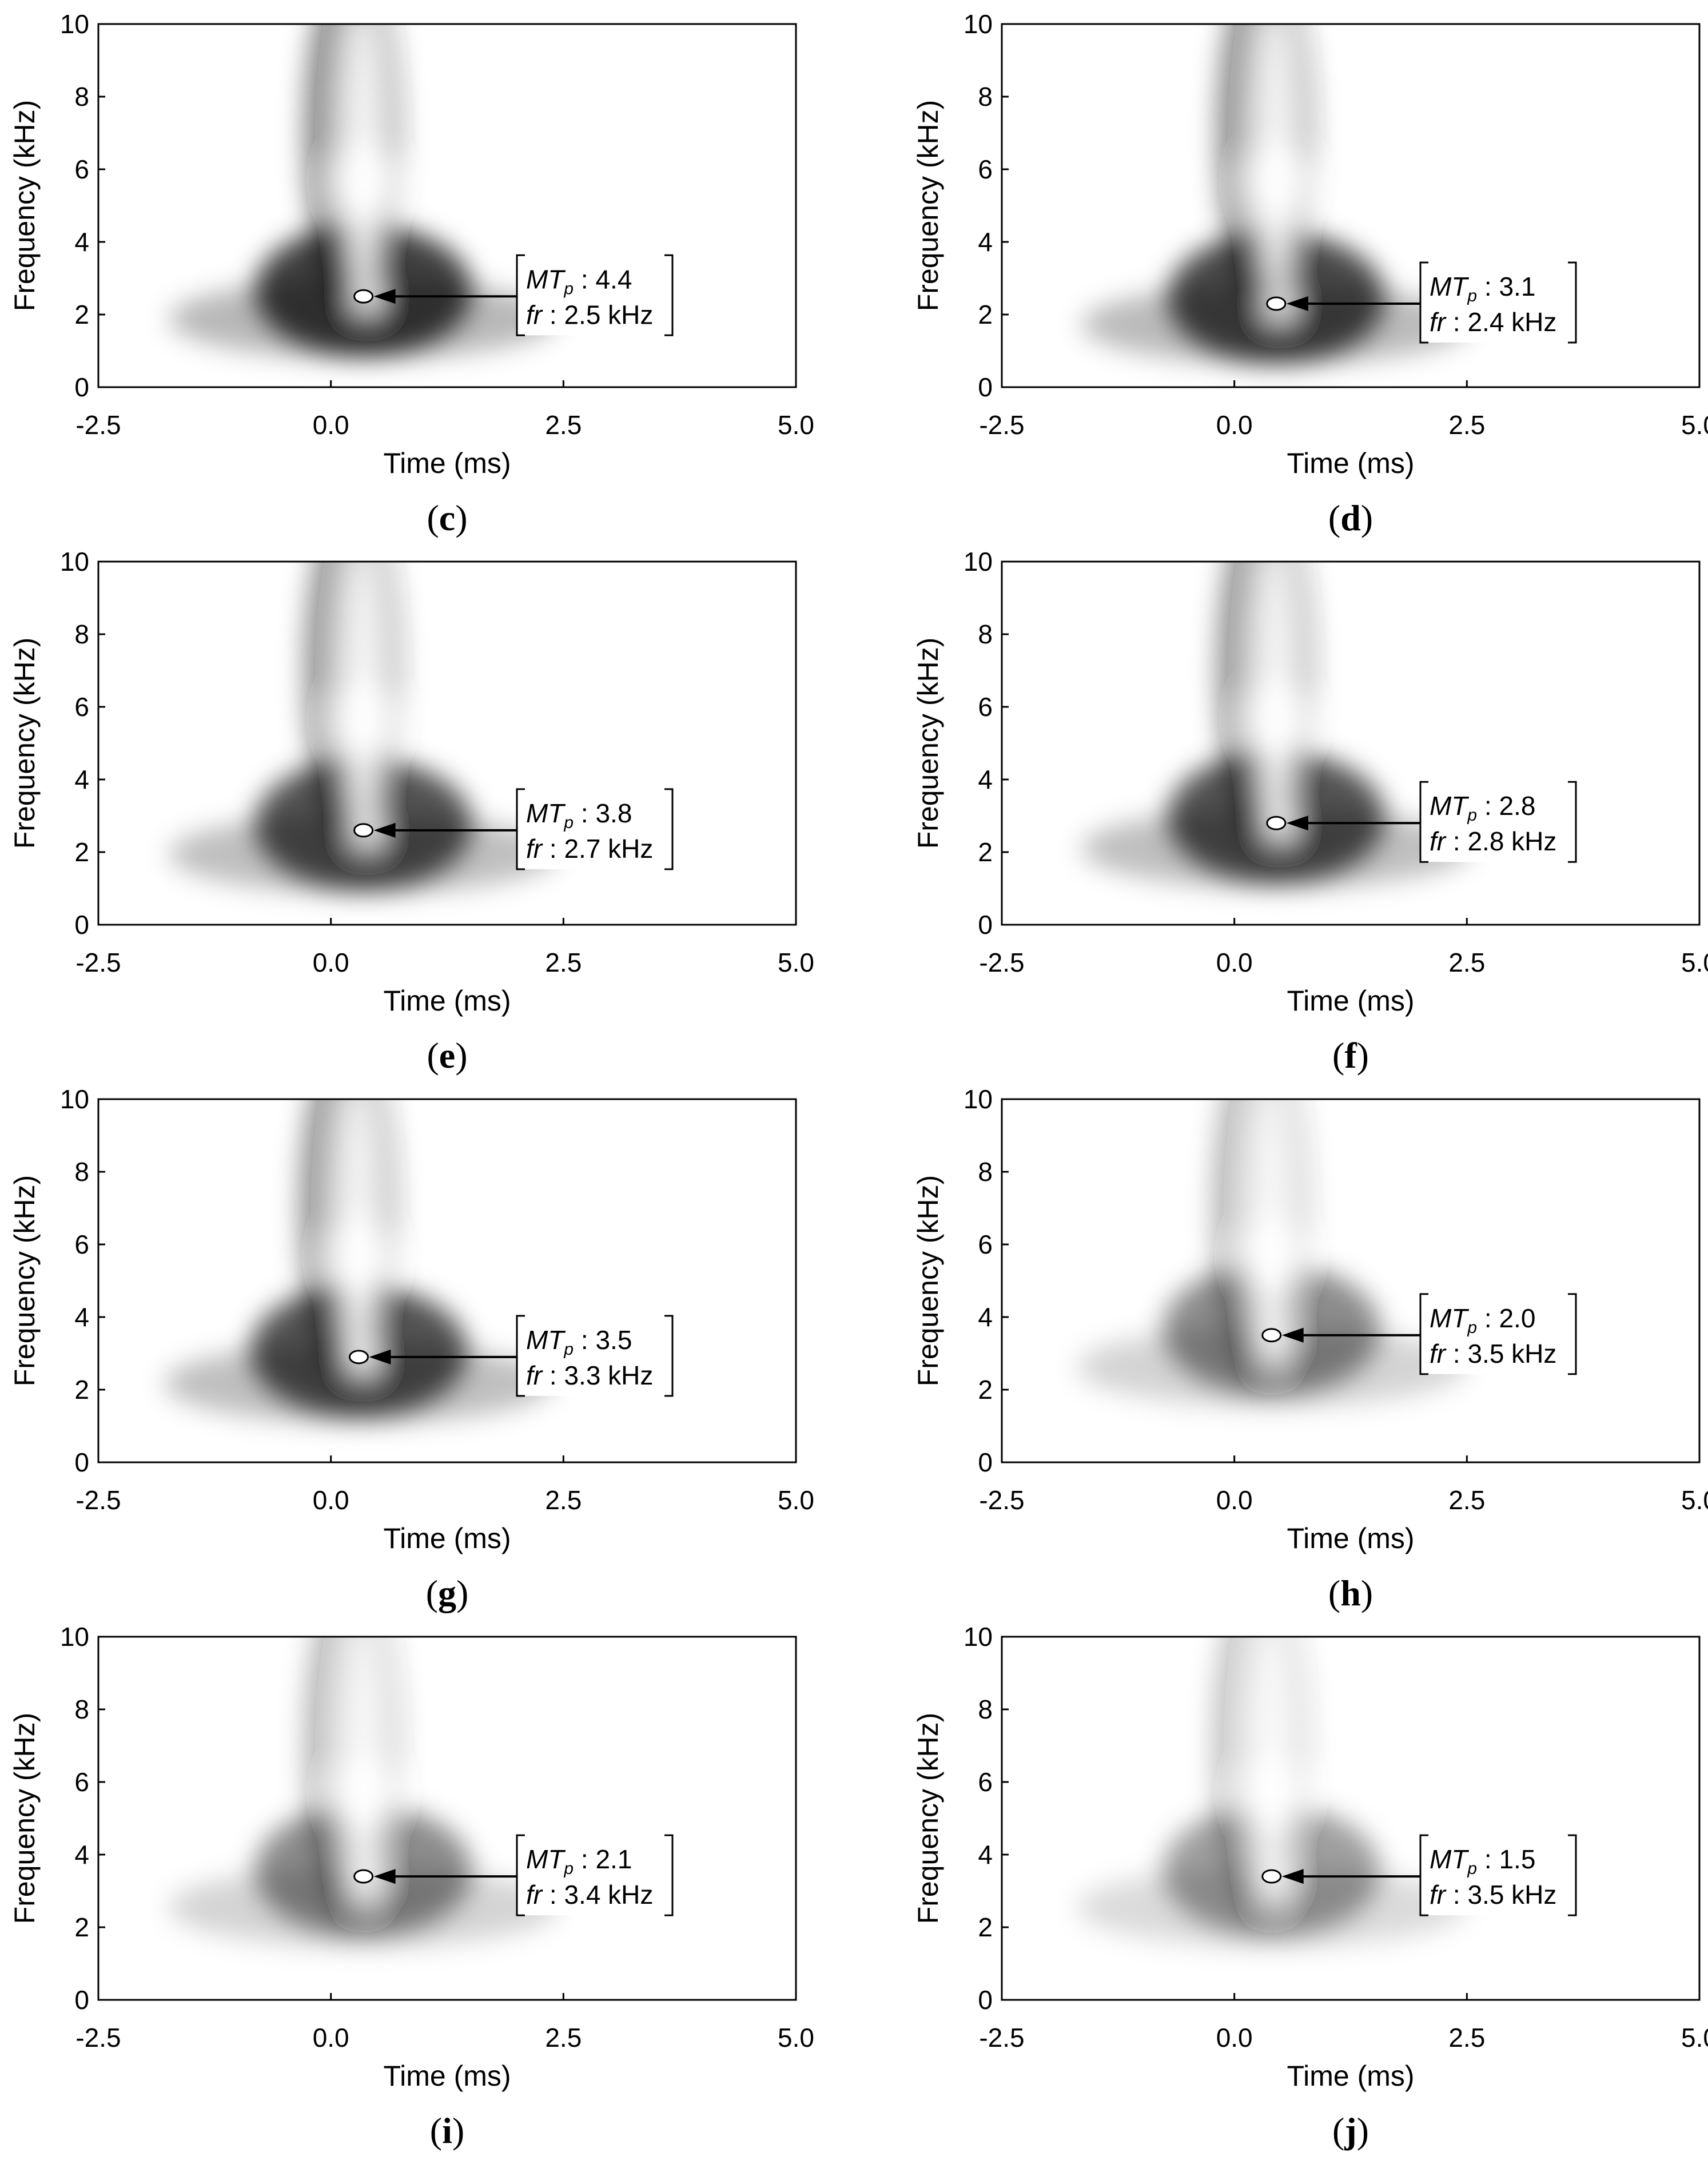  I want to click on mt-annotation: MTp : 3.5, so click(579, 1342).